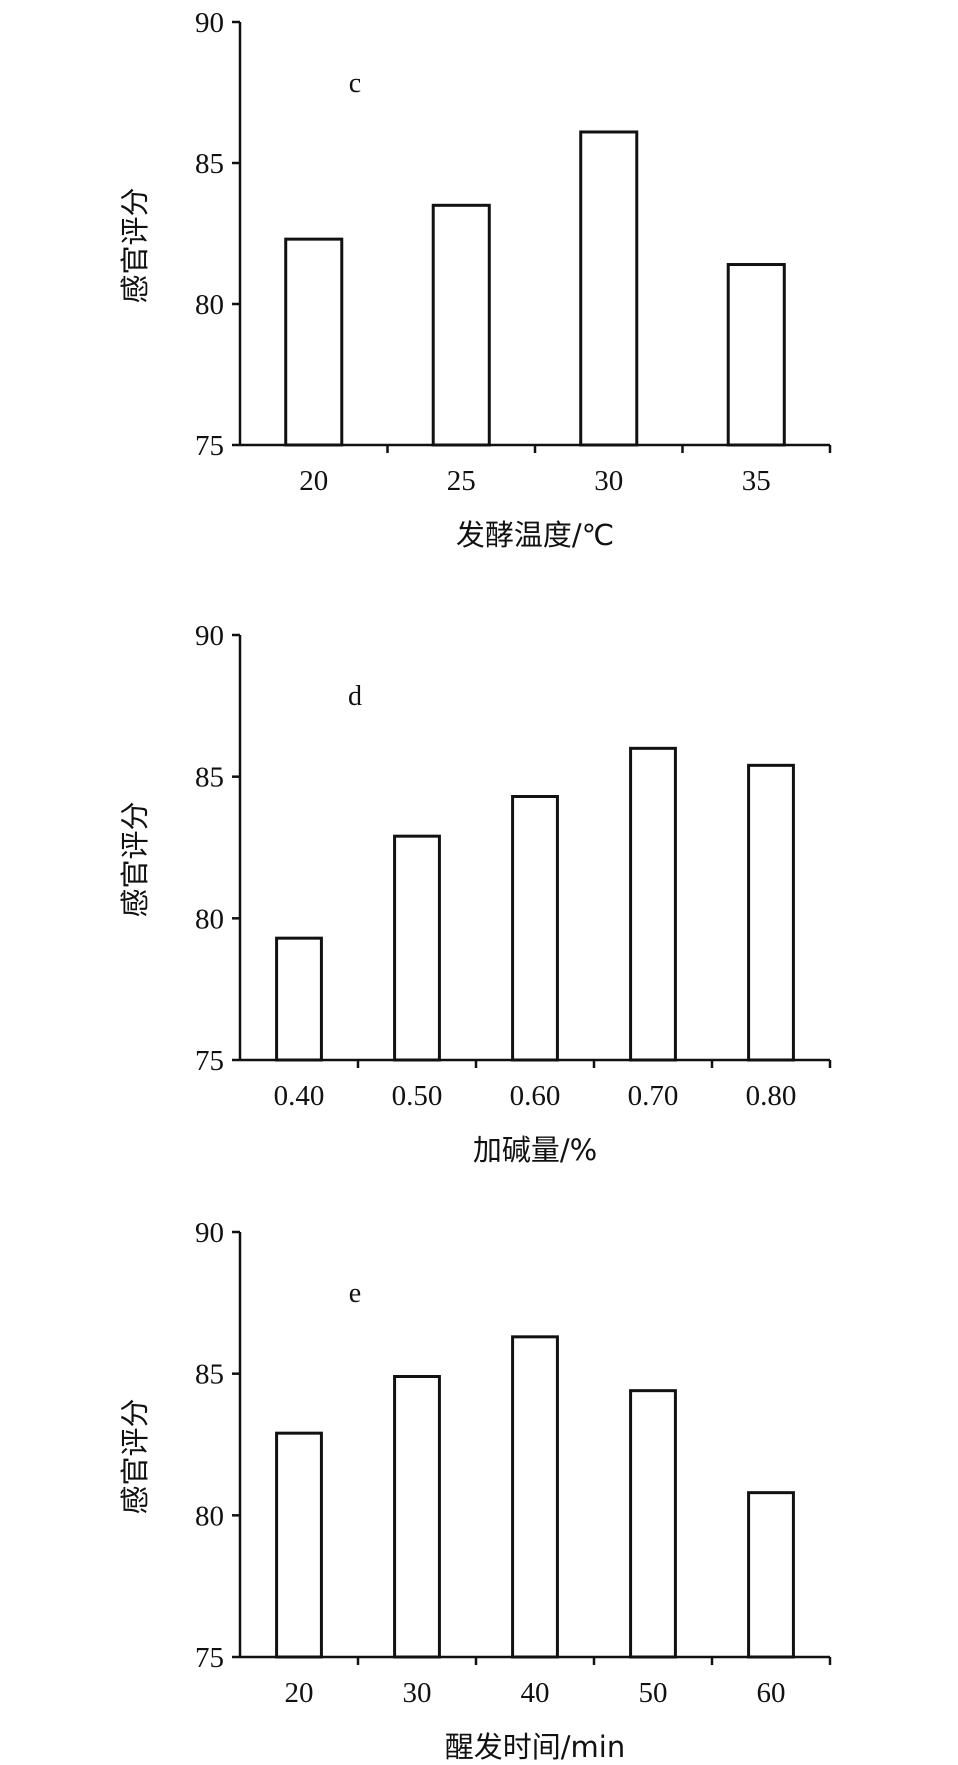  Describe the element at coordinates (535, 535) in the screenshot. I see `x-axis-title: 发酵温度/℃` at that location.